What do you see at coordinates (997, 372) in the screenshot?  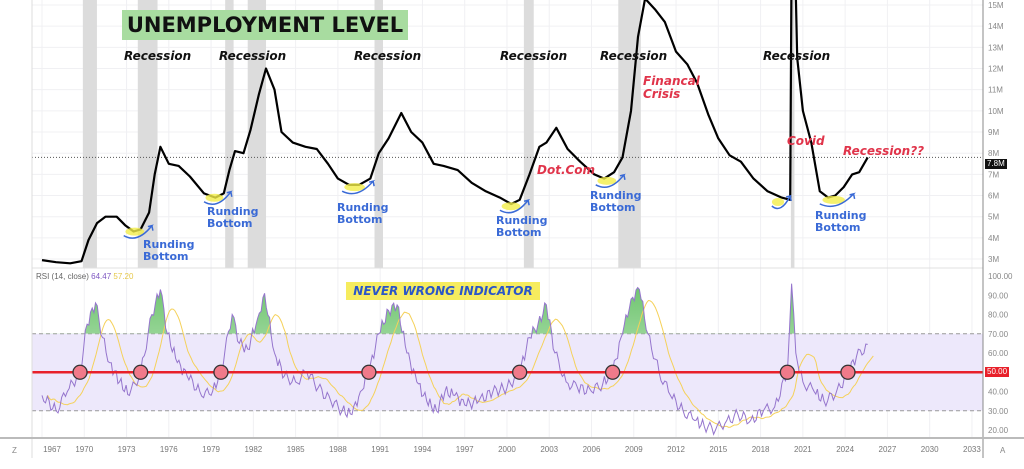 I see `rsi-level-tag: 50.00` at bounding box center [997, 372].